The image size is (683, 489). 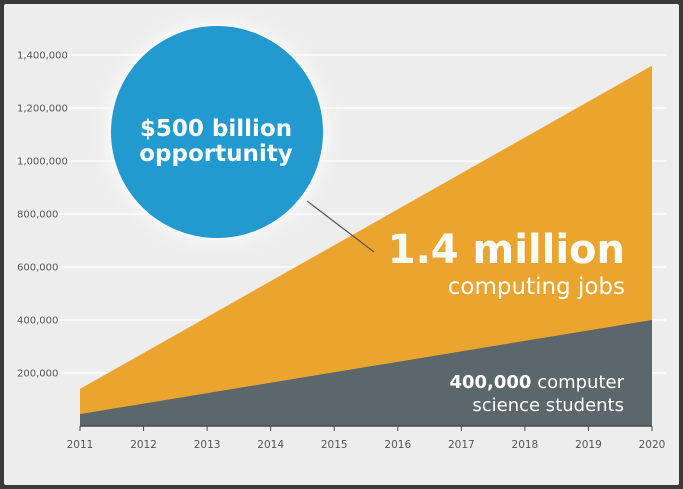 What do you see at coordinates (580, 382) in the screenshot?
I see `students-label-part1: computer` at bounding box center [580, 382].